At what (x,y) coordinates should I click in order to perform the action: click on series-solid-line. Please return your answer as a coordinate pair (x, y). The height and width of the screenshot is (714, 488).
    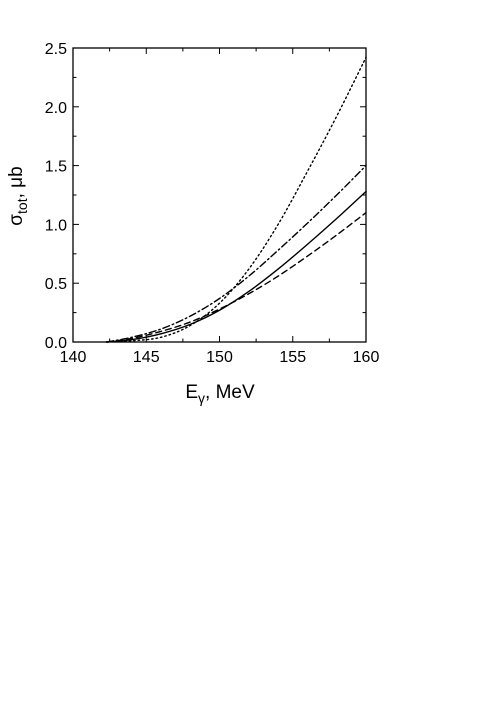
    Looking at the image, I should click on (236, 266).